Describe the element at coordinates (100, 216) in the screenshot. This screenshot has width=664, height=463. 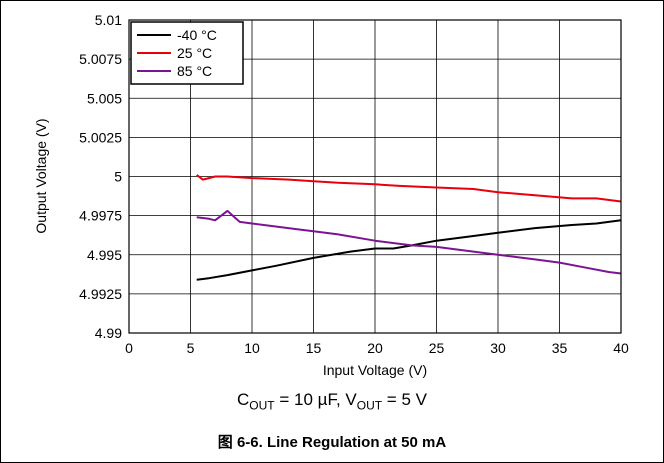
I see `y-tick-label: 4.9975` at that location.